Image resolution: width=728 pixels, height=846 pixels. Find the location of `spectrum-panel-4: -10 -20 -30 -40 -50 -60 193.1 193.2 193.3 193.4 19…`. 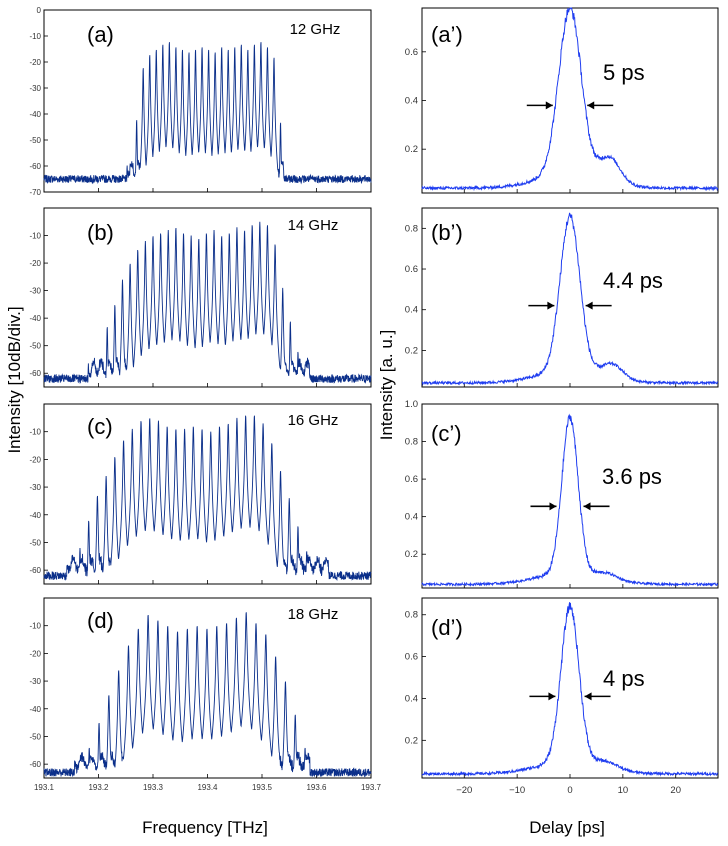

spectrum-panel-4: -10 -20 -30 -40 -50 -60 193.1 193.2 193.3 193.4 19… is located at coordinates (205, 694).